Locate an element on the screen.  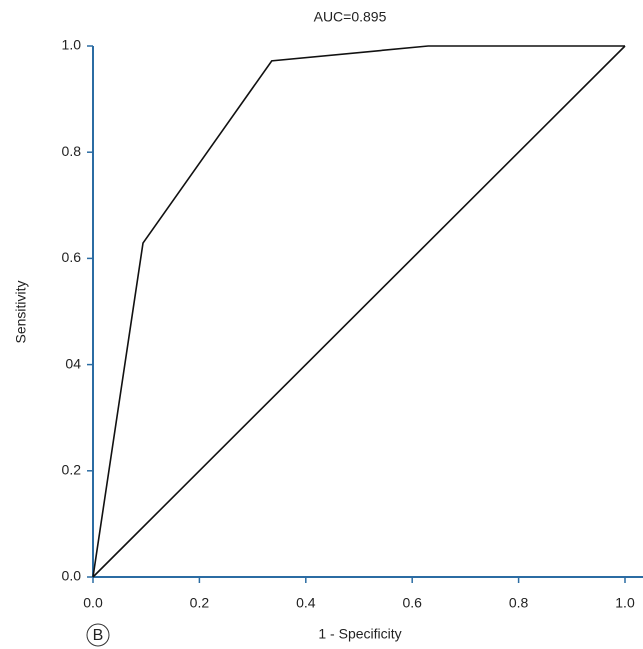
y-tick-label: 04 is located at coordinates (73, 363).